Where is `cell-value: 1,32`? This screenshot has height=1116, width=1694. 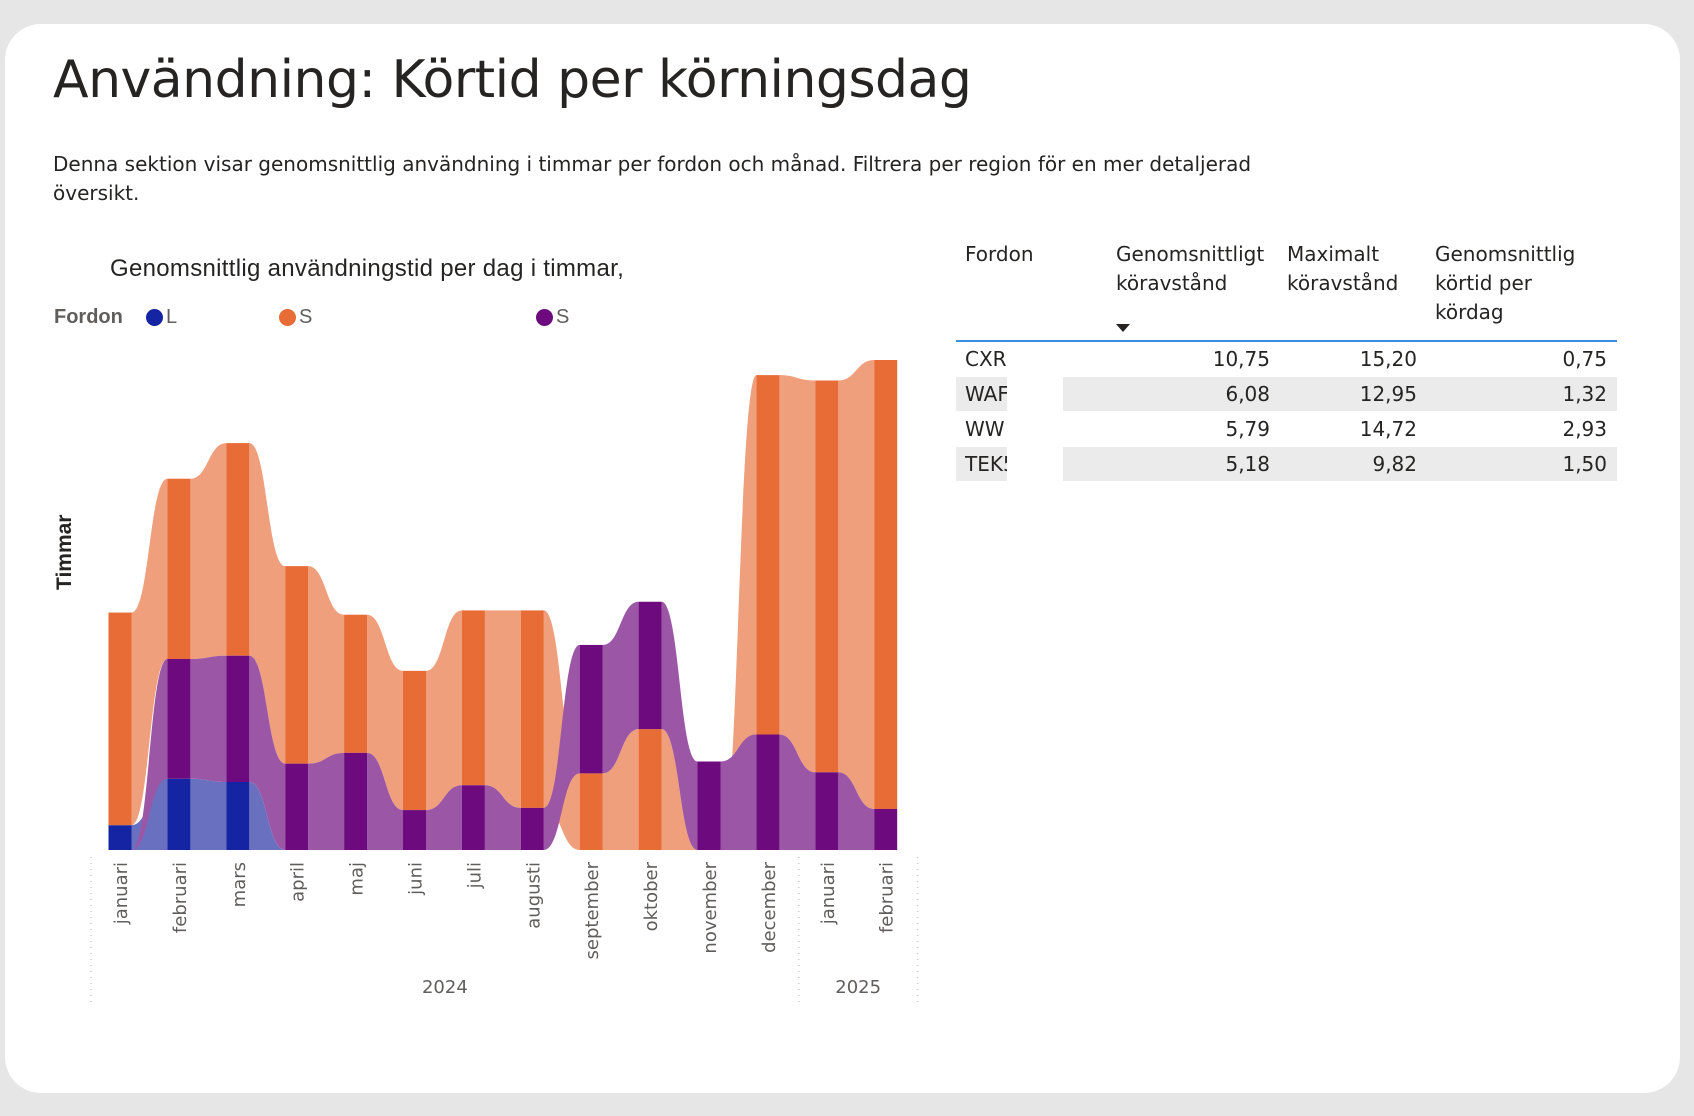 cell-value: 1,32 is located at coordinates (1584, 394).